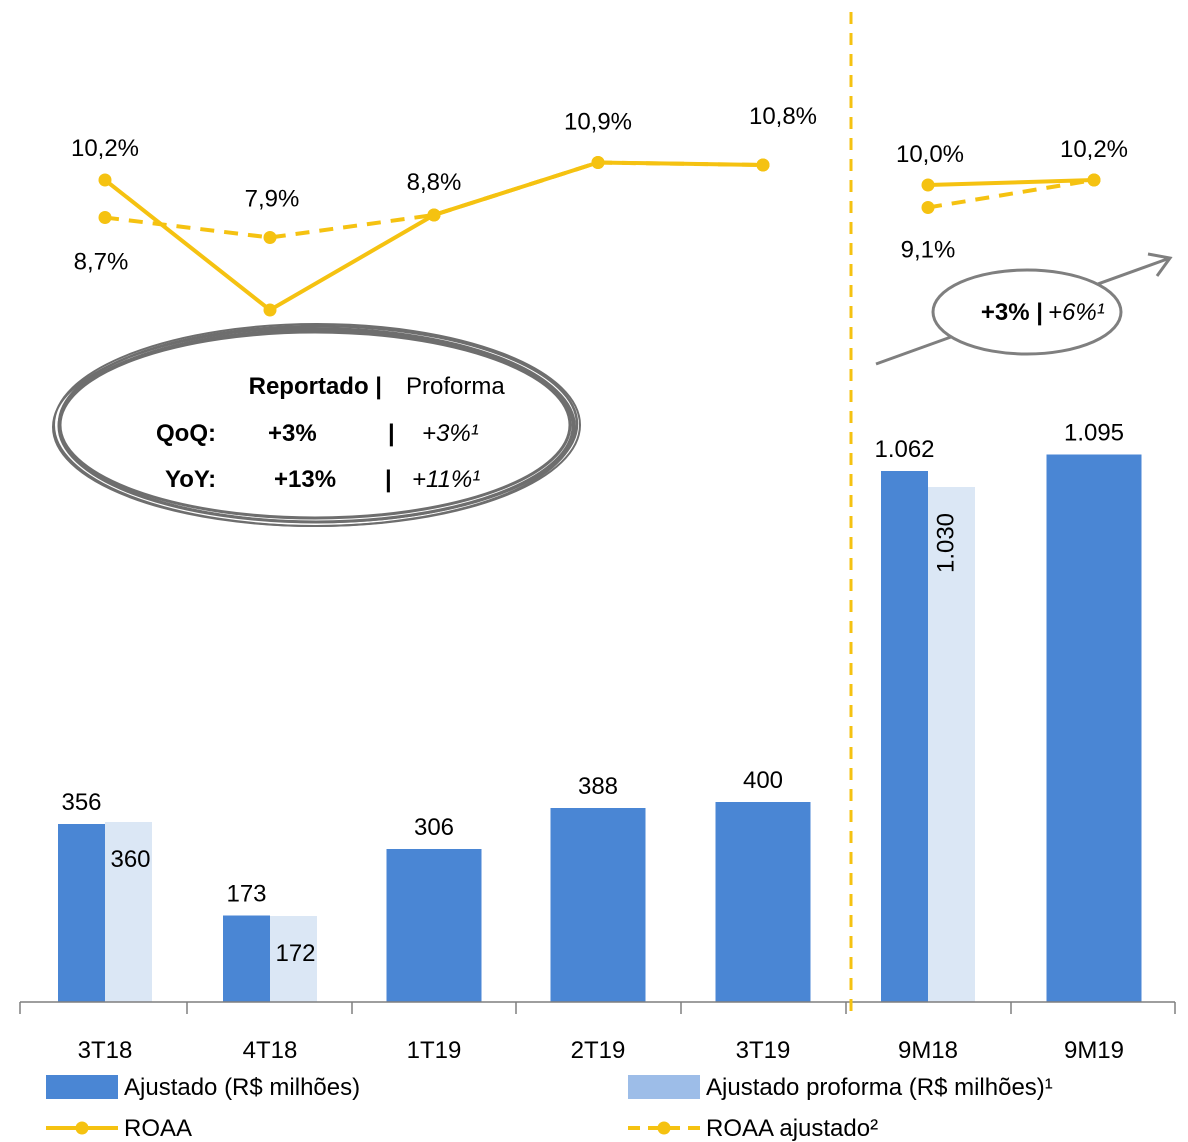  I want to click on bar-proforma-9M18, so click(951, 744).